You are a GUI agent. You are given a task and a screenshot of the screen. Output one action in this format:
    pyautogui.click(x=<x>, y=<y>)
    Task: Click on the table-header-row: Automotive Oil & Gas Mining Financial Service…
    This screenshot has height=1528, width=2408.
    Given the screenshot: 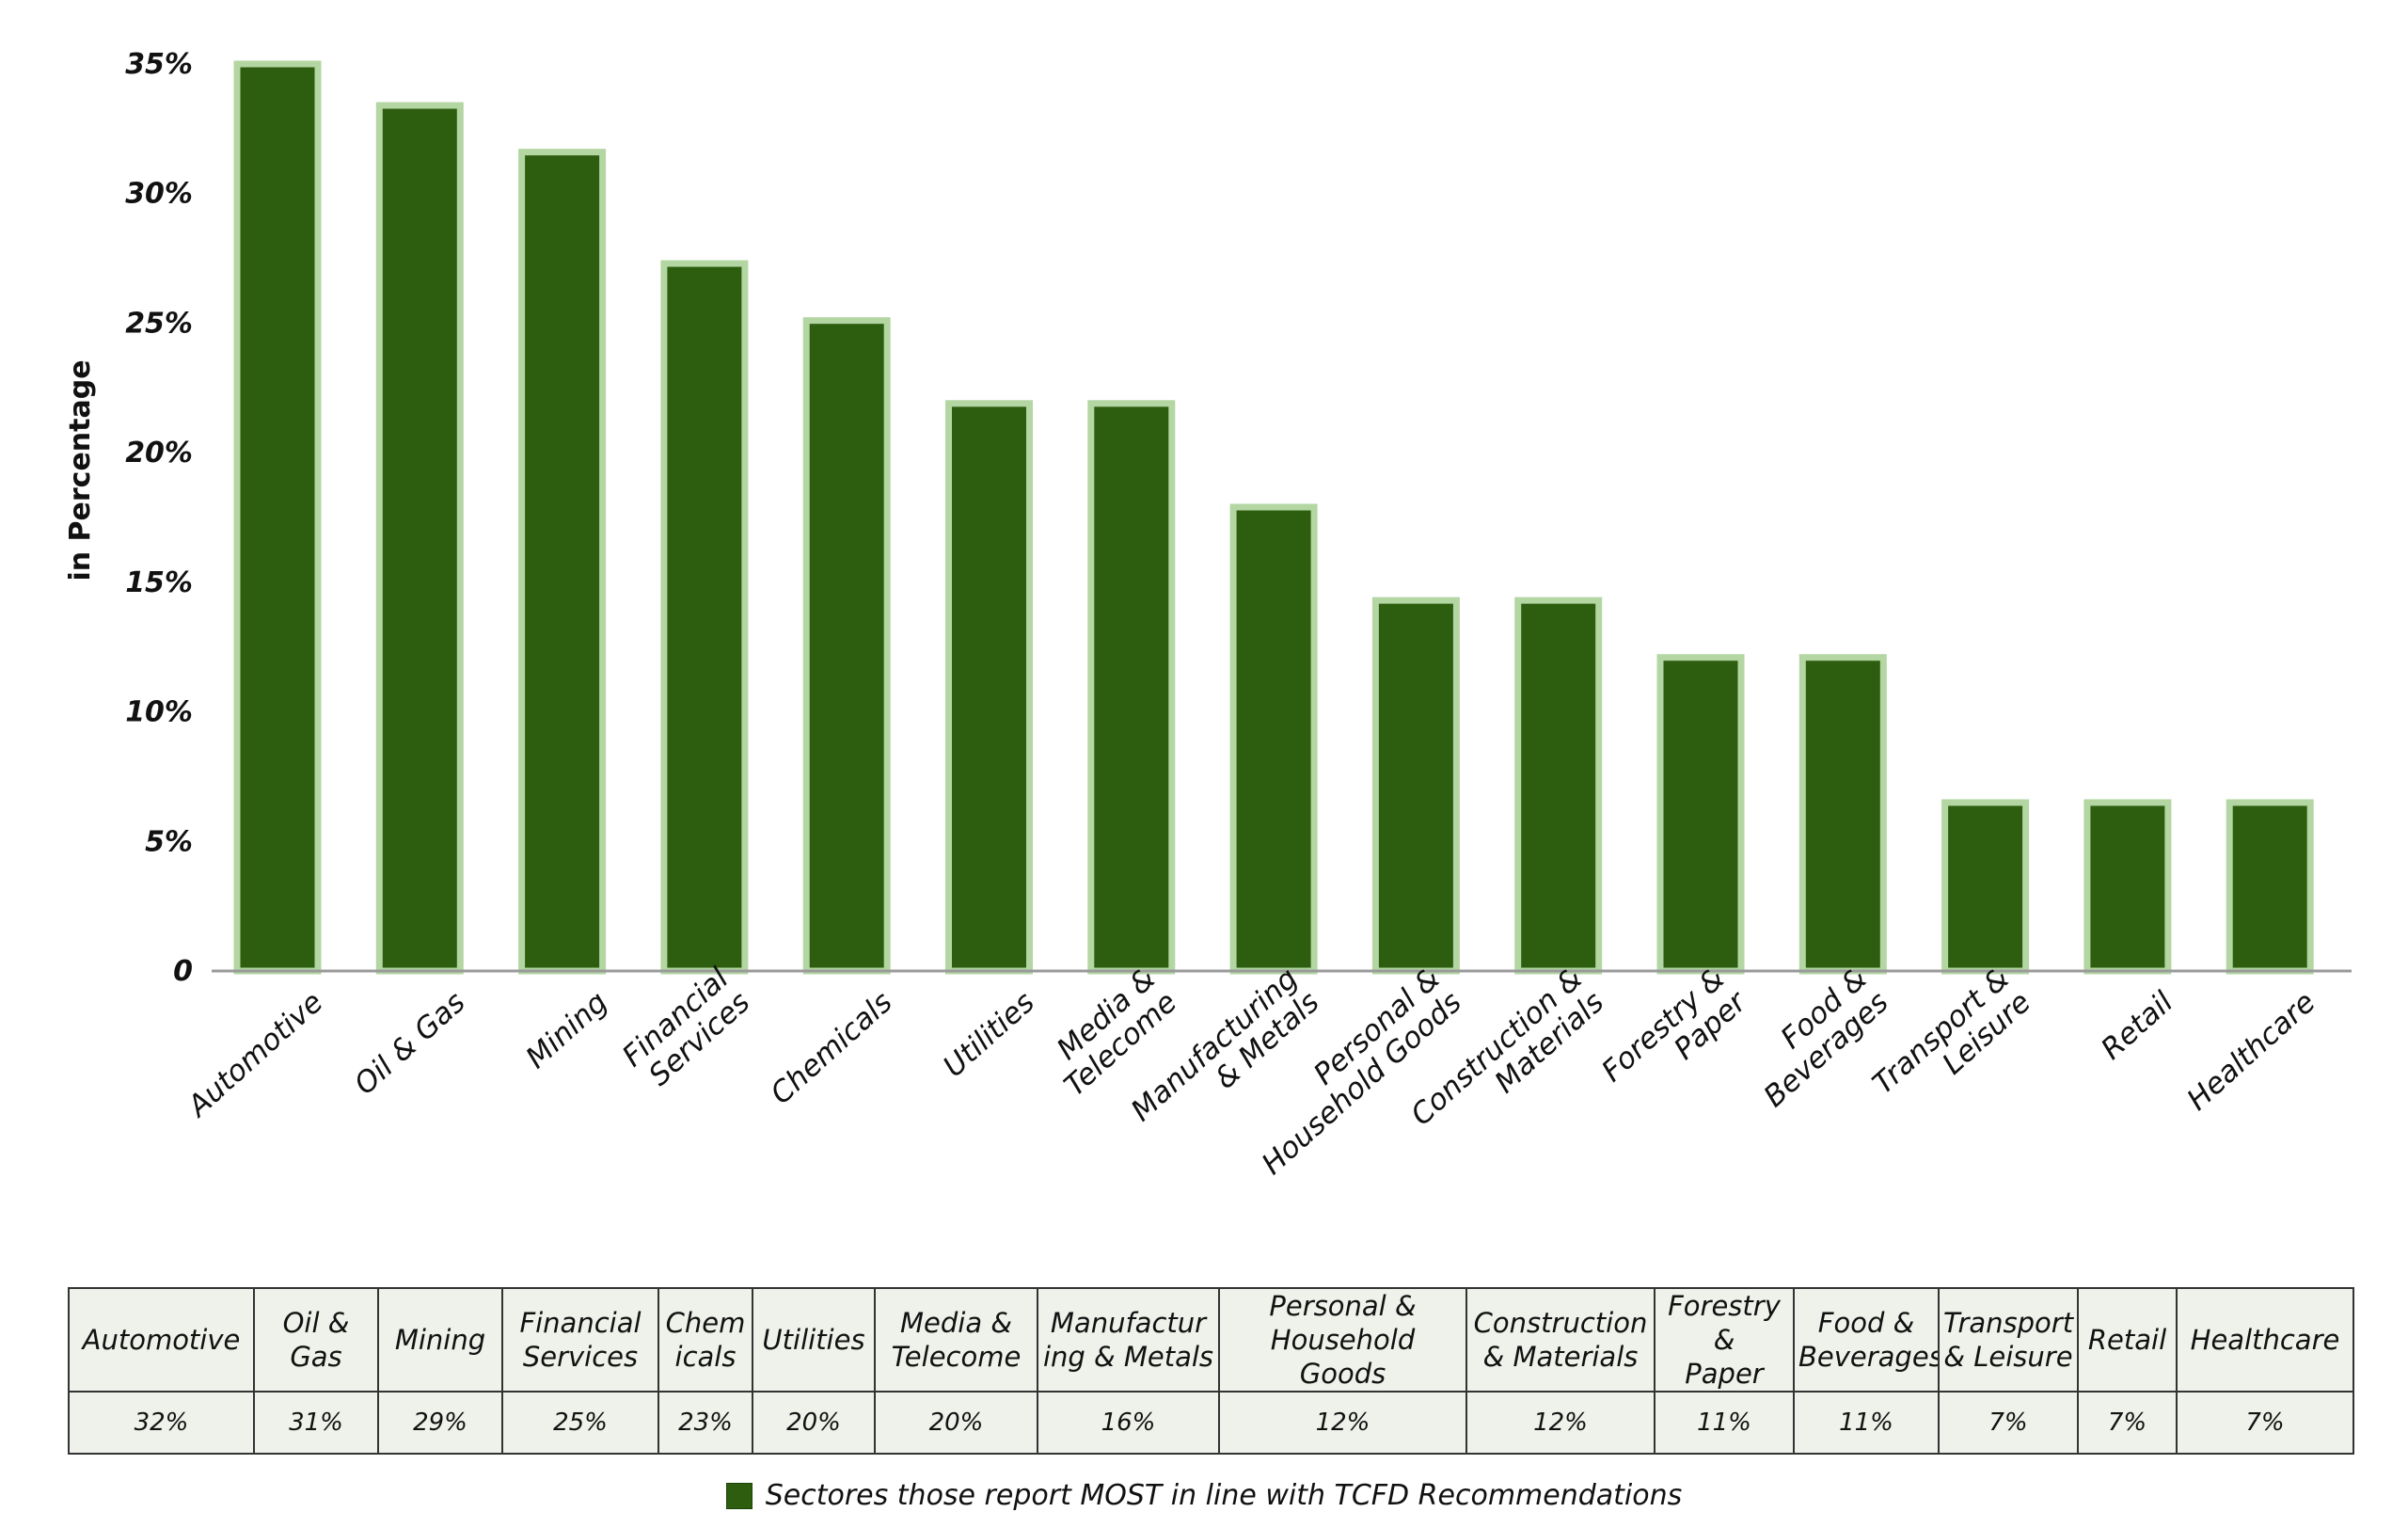 What is the action you would take?
    pyautogui.click(x=1211, y=1340)
    